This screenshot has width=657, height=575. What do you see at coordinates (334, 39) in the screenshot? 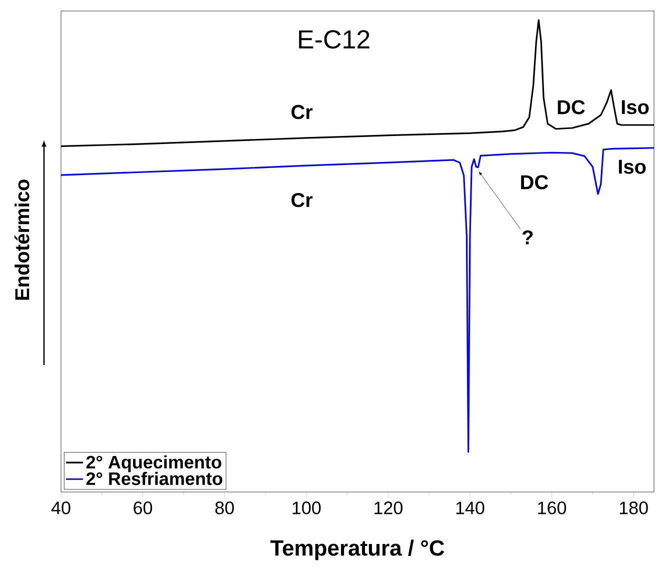
I see `chart-title: E-C12` at bounding box center [334, 39].